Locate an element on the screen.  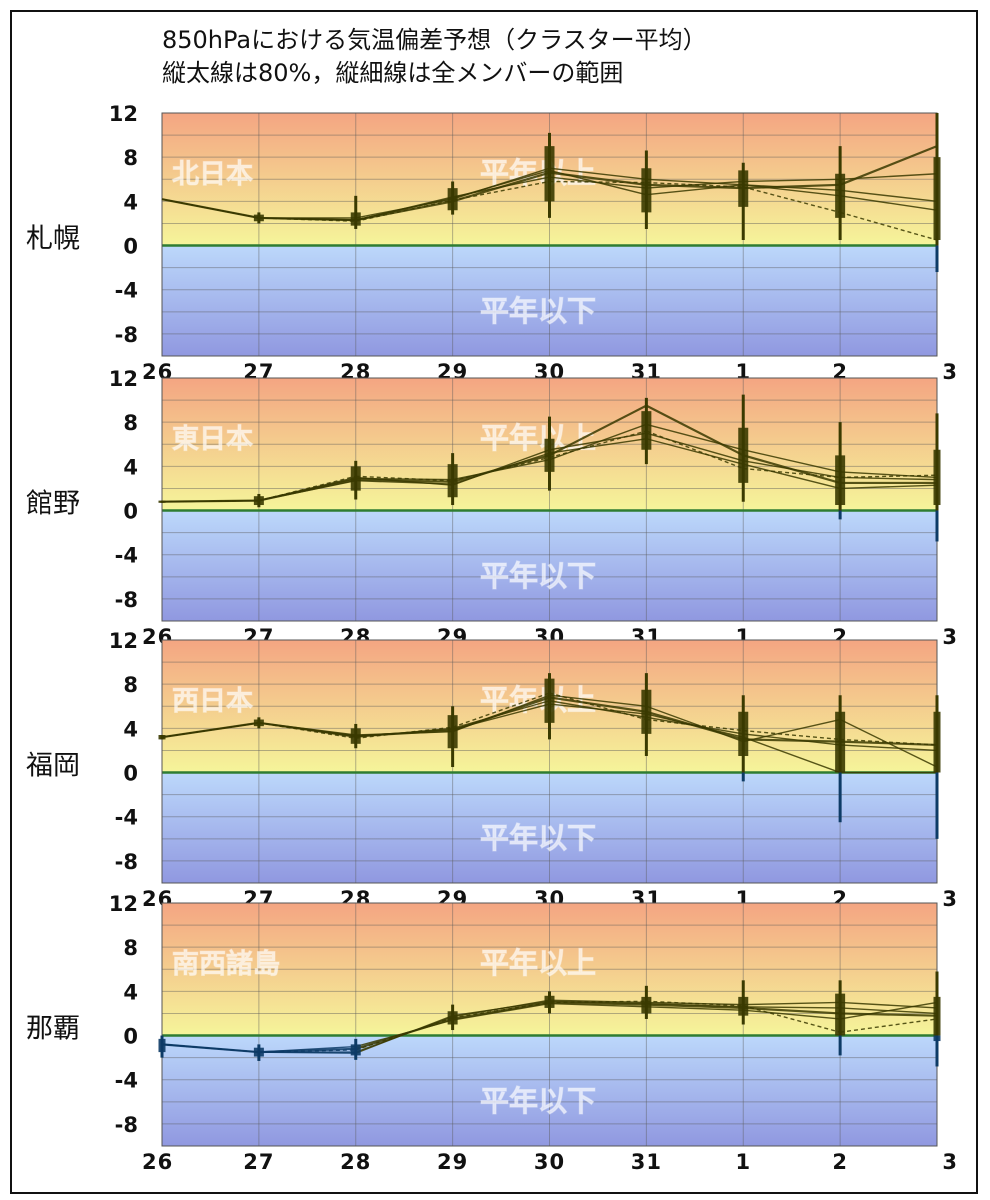
region-watermark: 西日本 is located at coordinates (212, 701).